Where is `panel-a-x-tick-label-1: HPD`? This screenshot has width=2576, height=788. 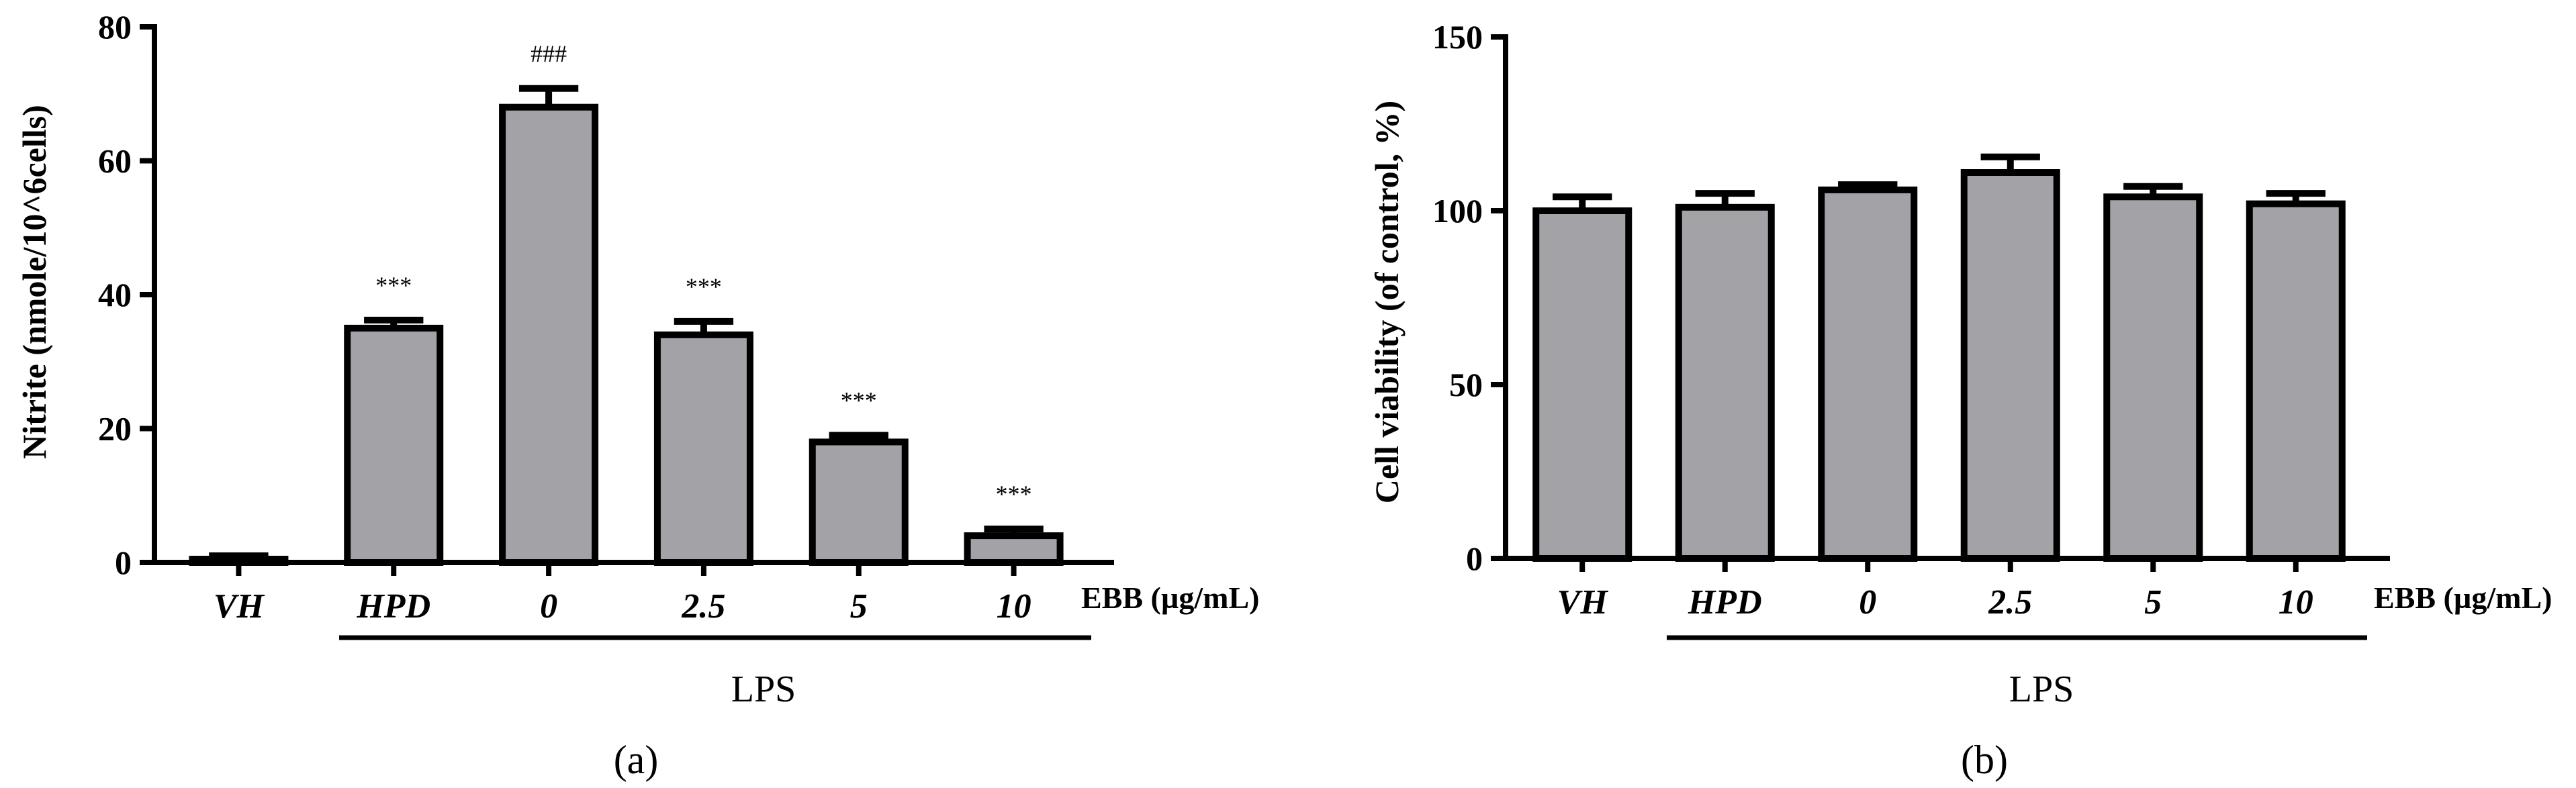
panel-a-x-tick-label-1: HPD is located at coordinates (393, 606).